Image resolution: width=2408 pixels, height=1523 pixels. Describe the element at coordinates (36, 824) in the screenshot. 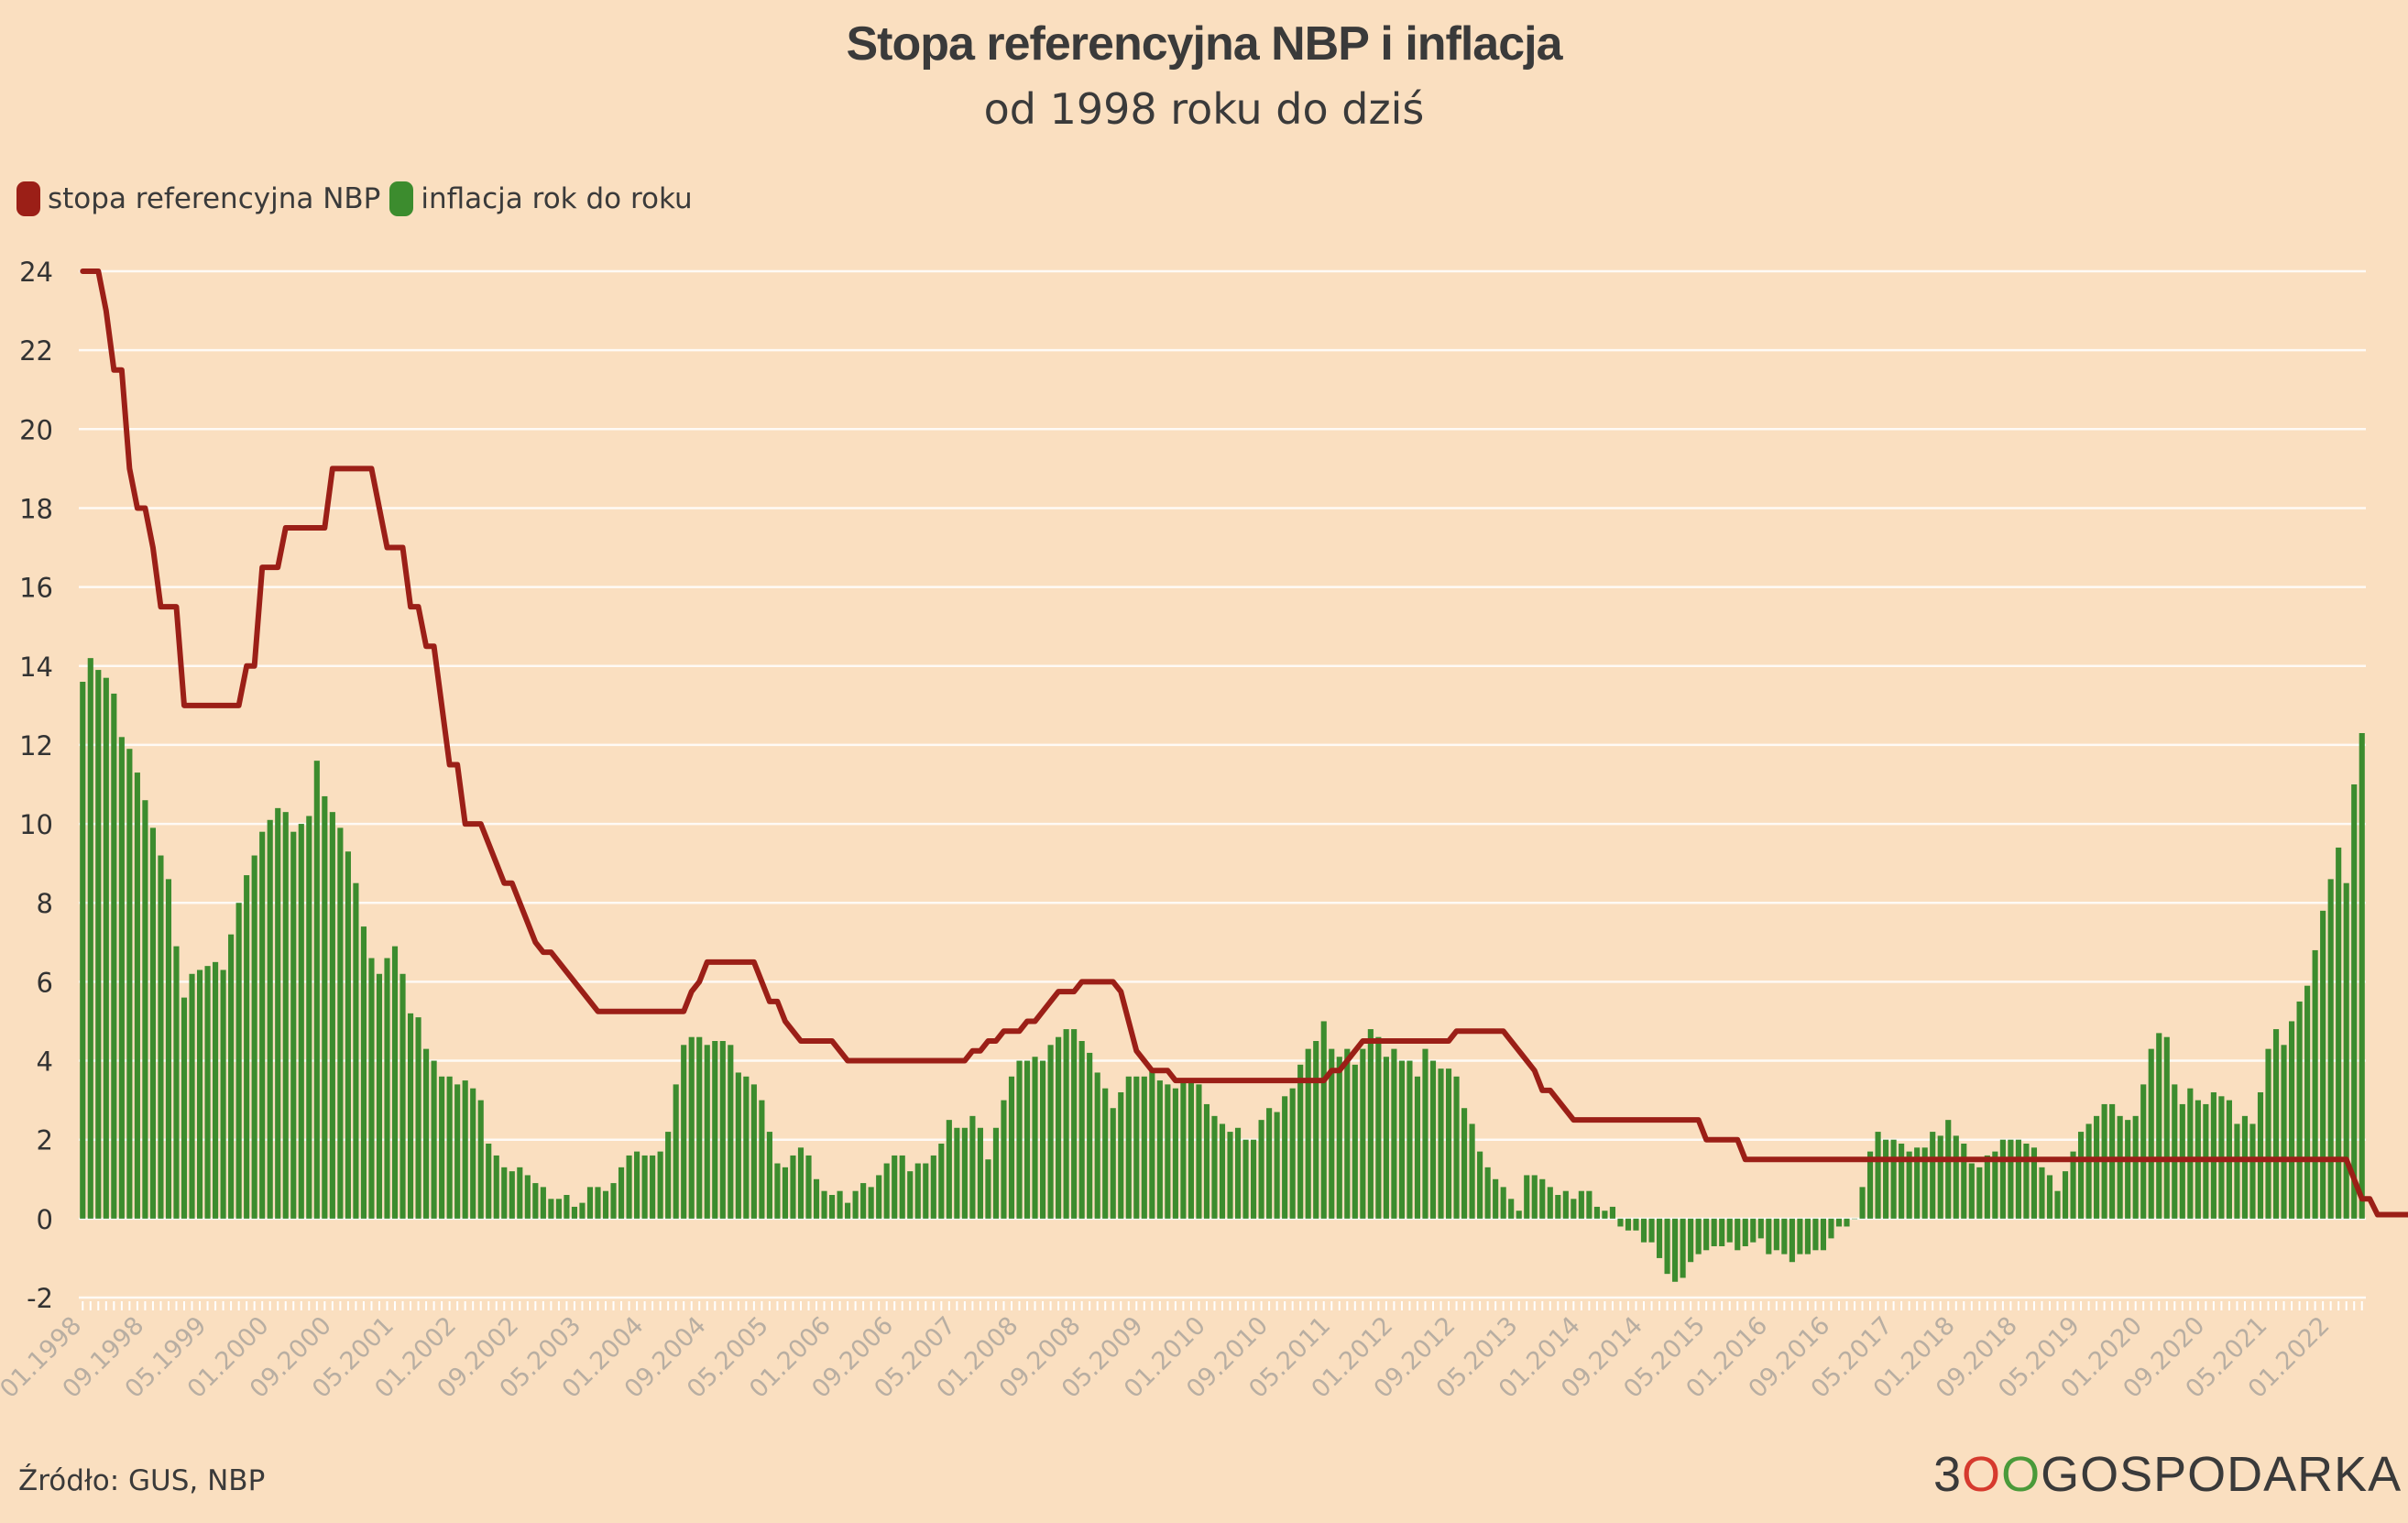

I see `y-tick-label: 10` at that location.